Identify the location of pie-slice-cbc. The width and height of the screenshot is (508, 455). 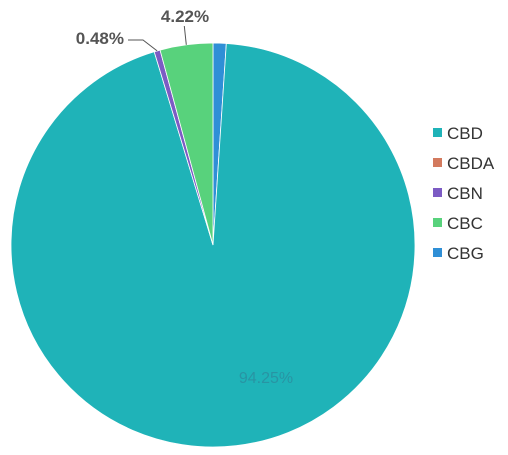
(186, 144).